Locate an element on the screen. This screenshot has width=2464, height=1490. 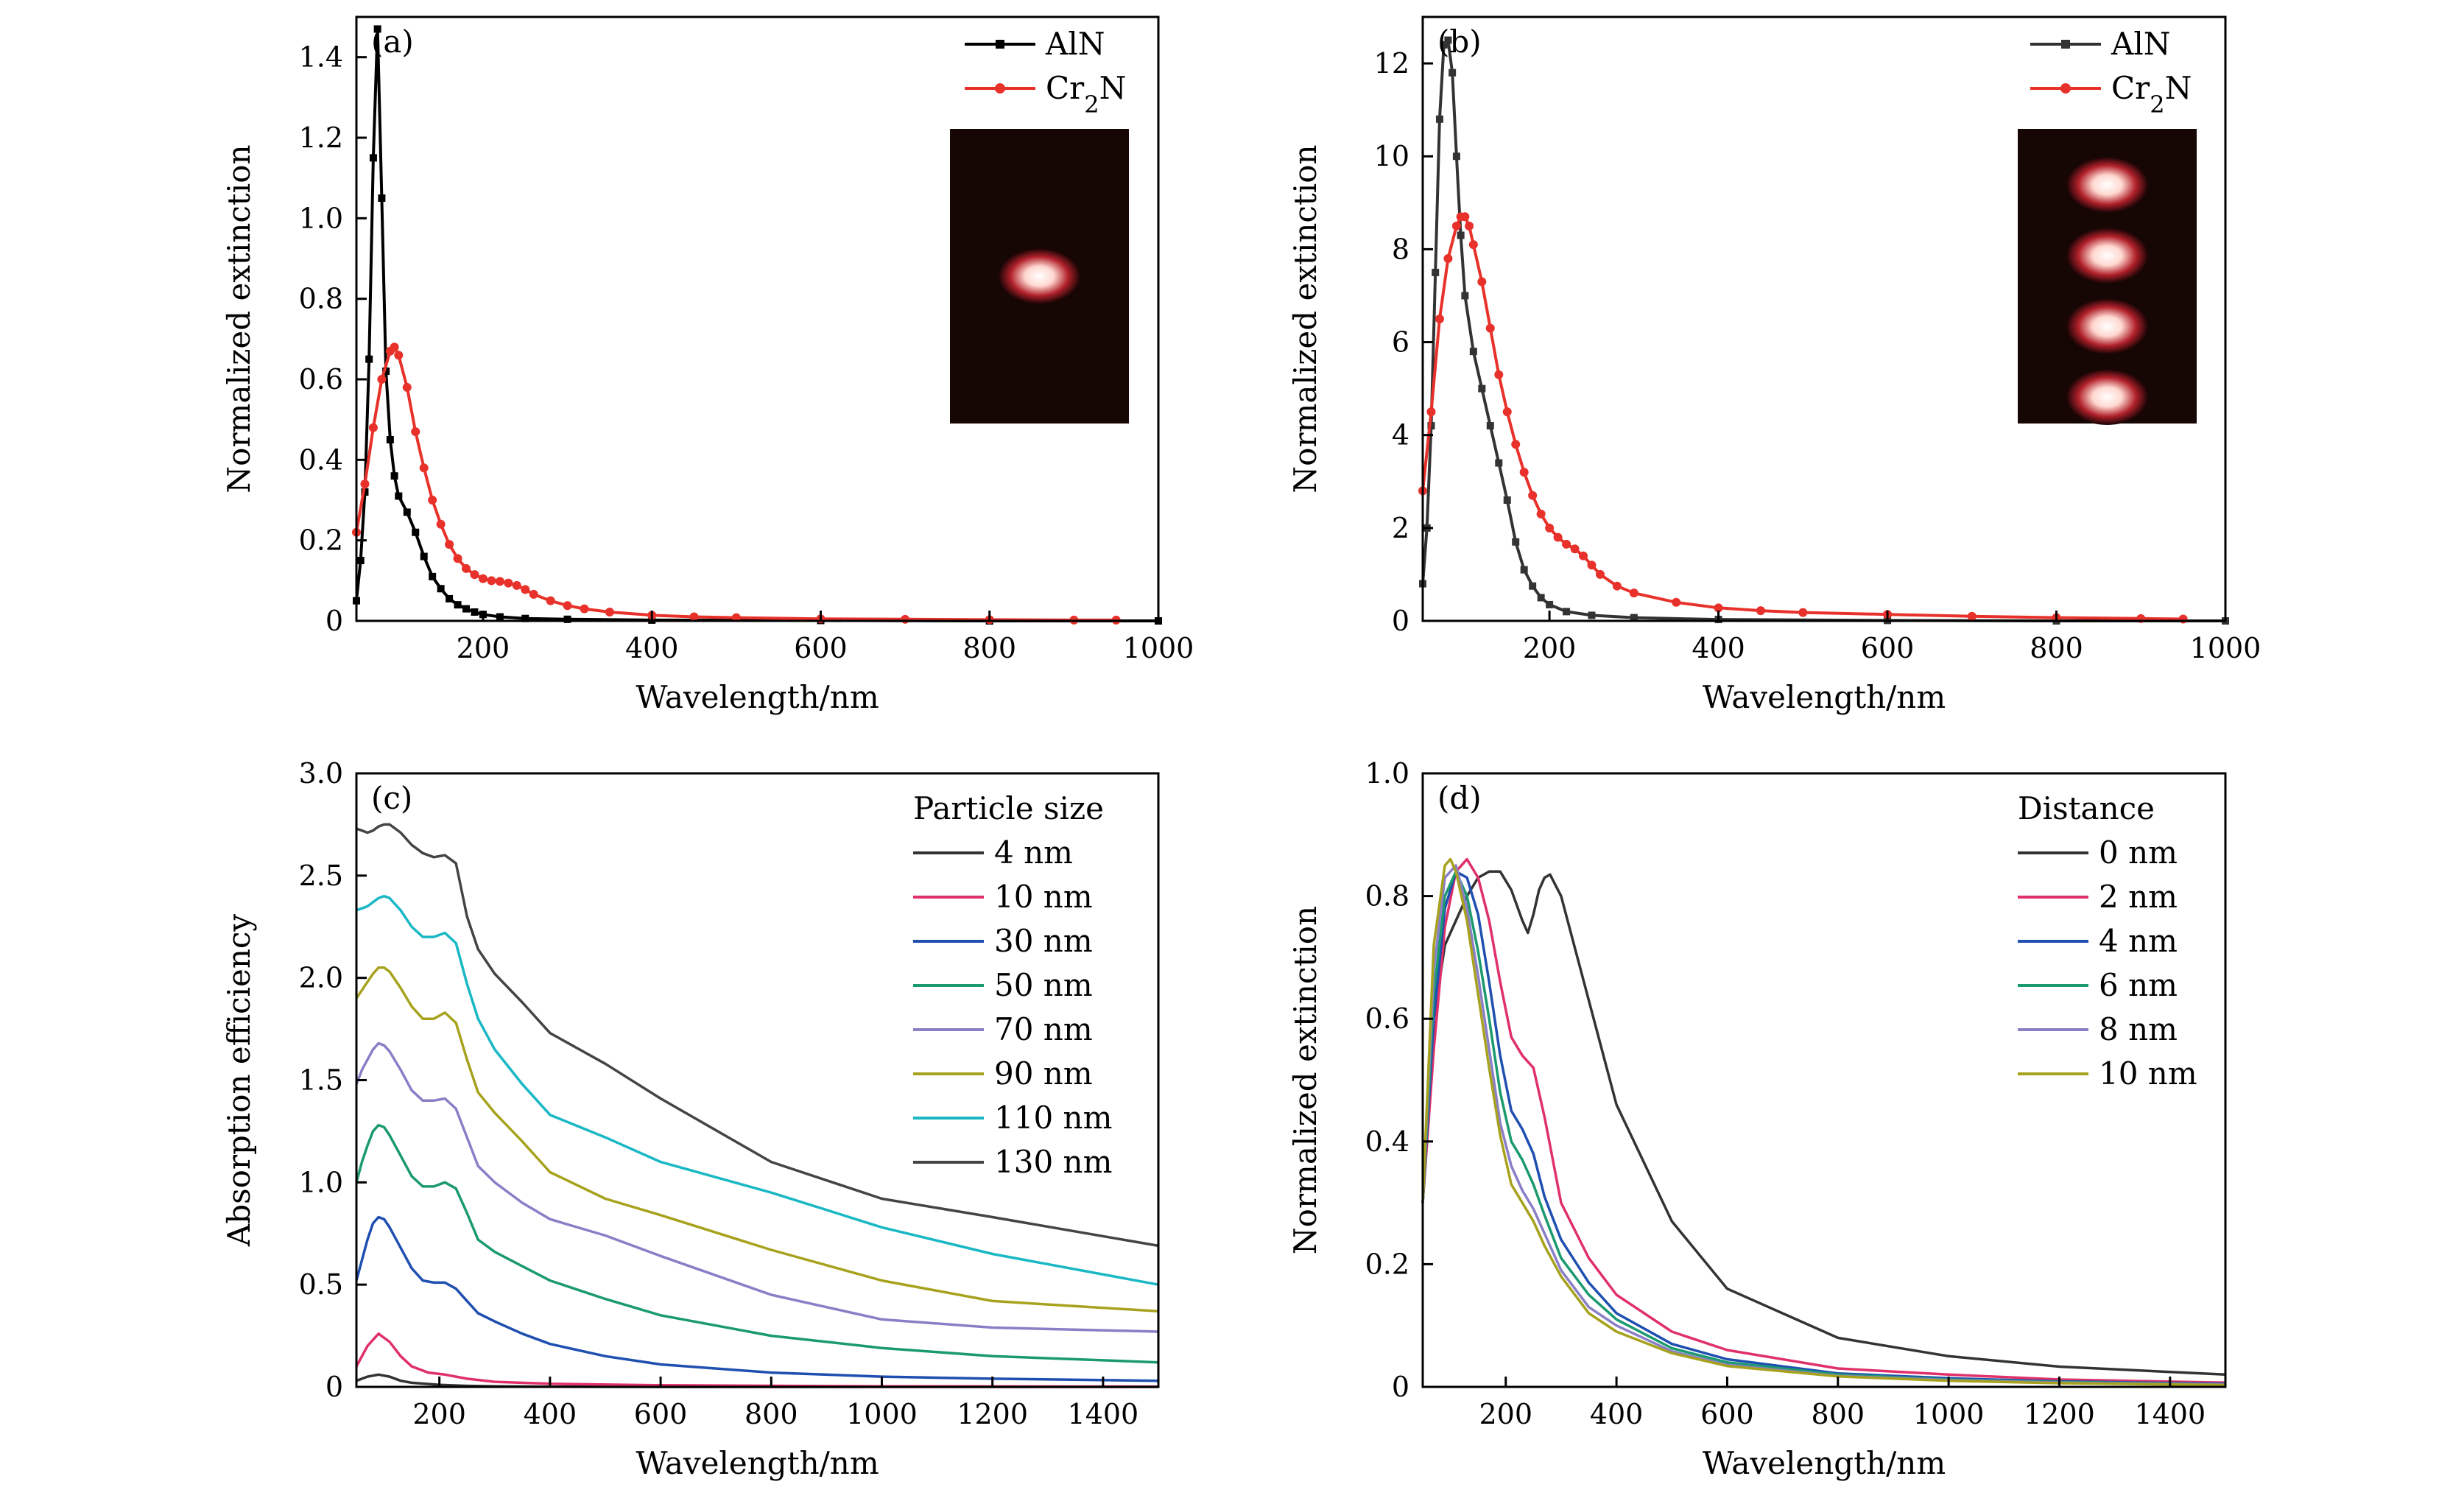
y-tick-label: 12 is located at coordinates (1391, 63).